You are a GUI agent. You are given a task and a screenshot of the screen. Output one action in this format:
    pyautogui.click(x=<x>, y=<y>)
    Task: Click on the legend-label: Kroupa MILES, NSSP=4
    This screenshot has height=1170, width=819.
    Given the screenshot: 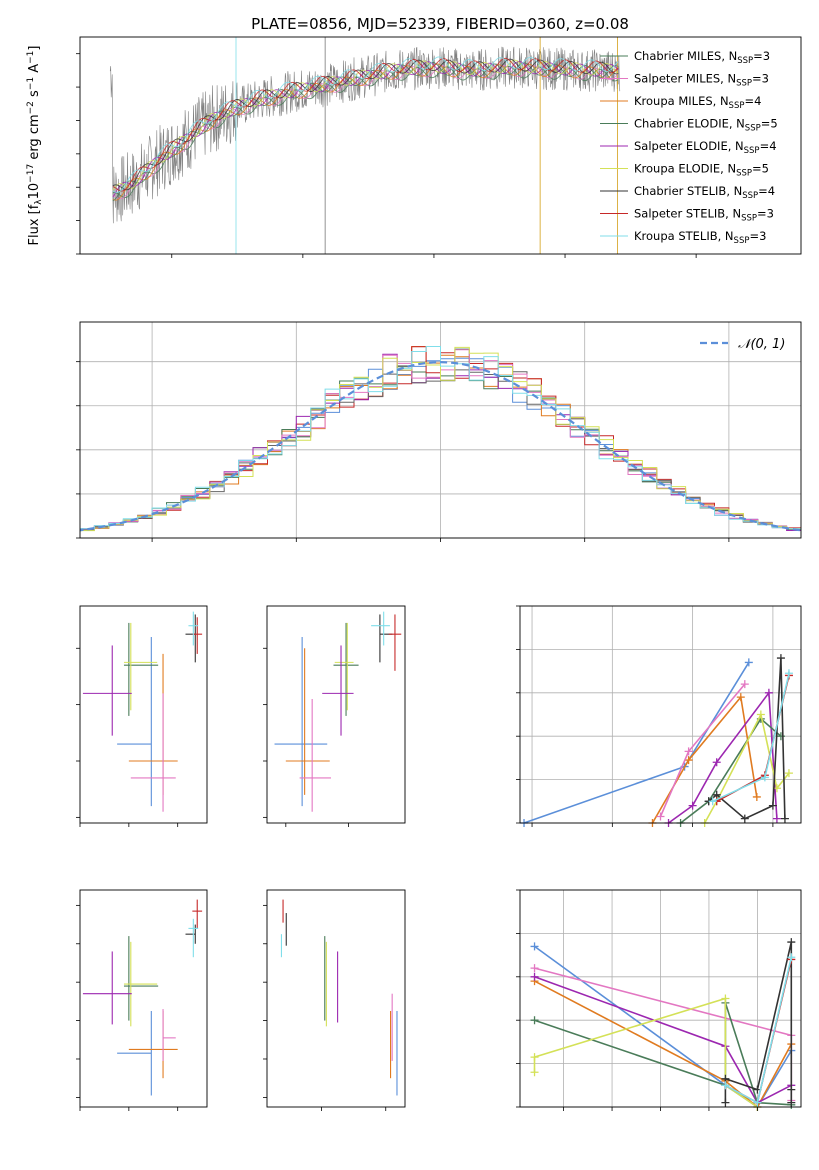 What is the action you would take?
    pyautogui.click(x=697, y=102)
    